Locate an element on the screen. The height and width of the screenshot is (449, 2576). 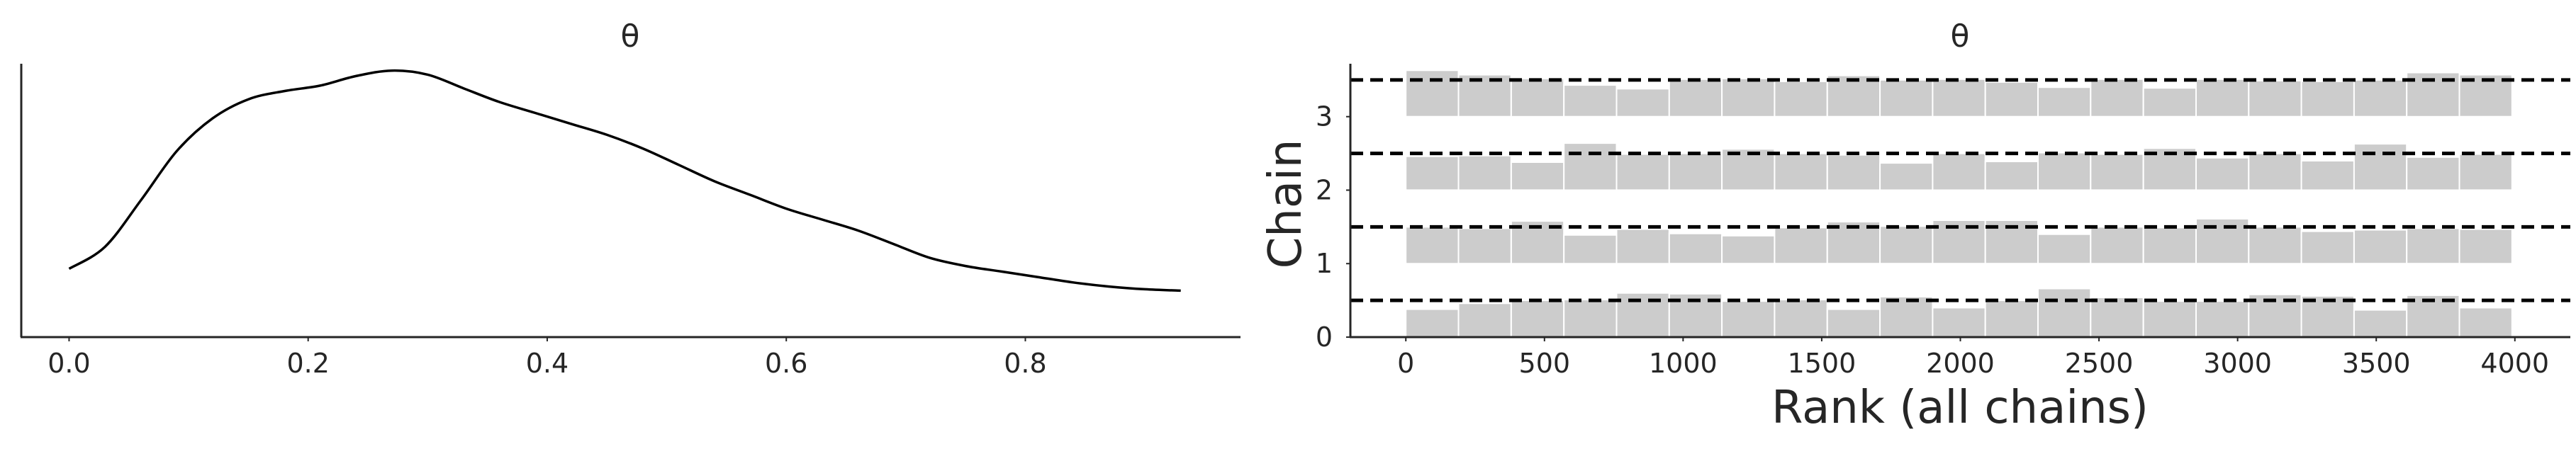
rank-x-axis-label: Rank (all chains) is located at coordinates (1960, 408).